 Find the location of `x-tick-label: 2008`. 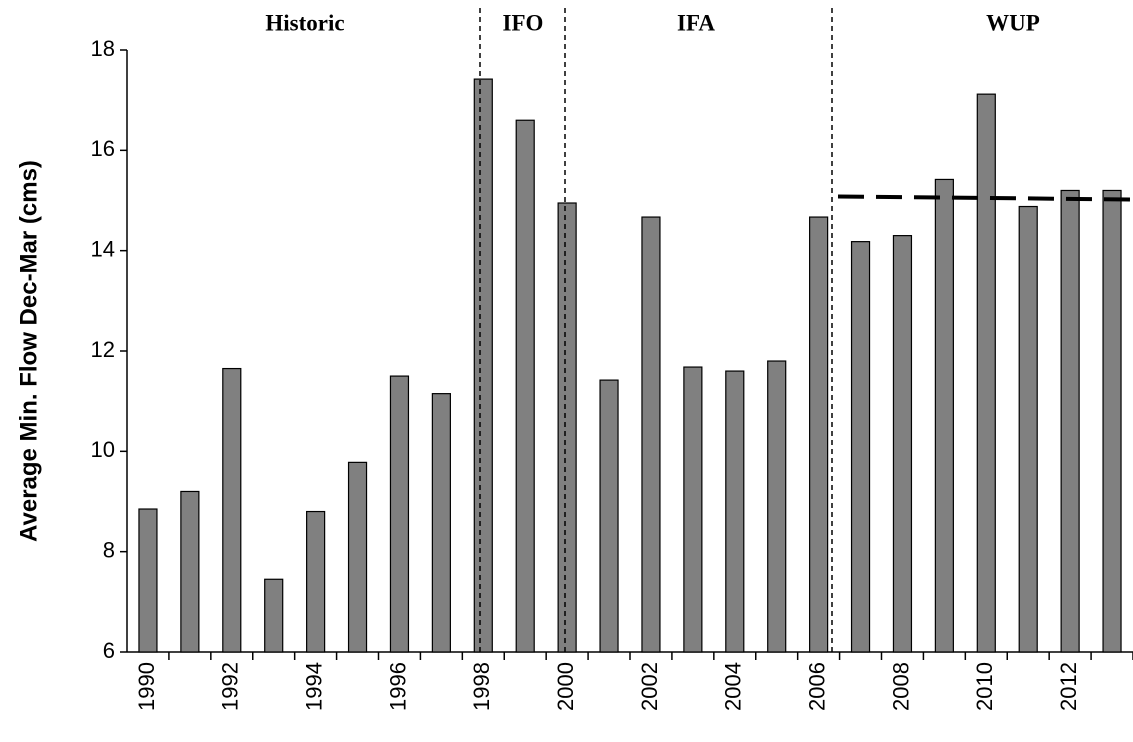

x-tick-label: 2008 is located at coordinates (900, 686).